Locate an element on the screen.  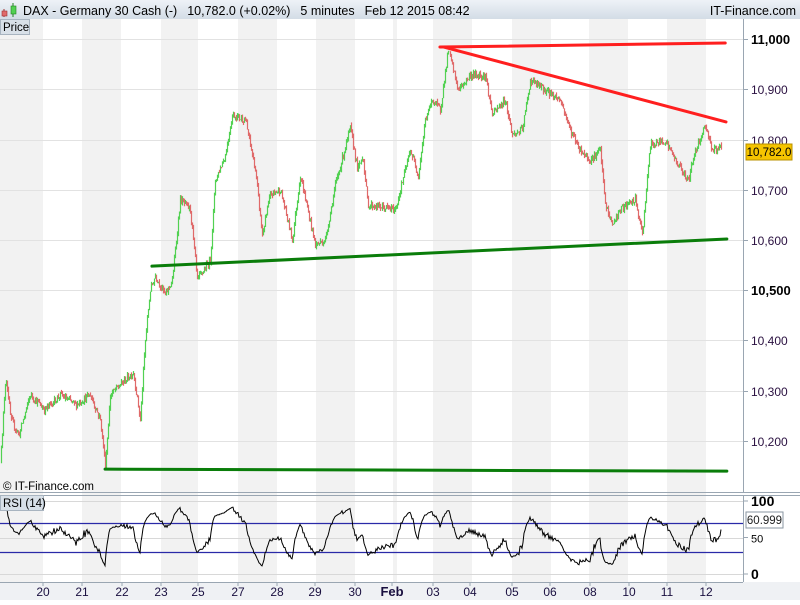
price-tick-label: 10,500 is located at coordinates (771, 290).